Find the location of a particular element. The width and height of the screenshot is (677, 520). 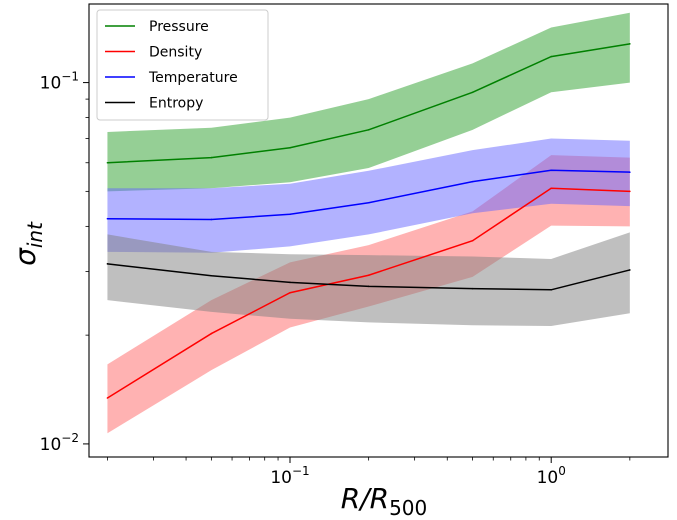

pressure-legend-label: Pressure is located at coordinates (179, 27).